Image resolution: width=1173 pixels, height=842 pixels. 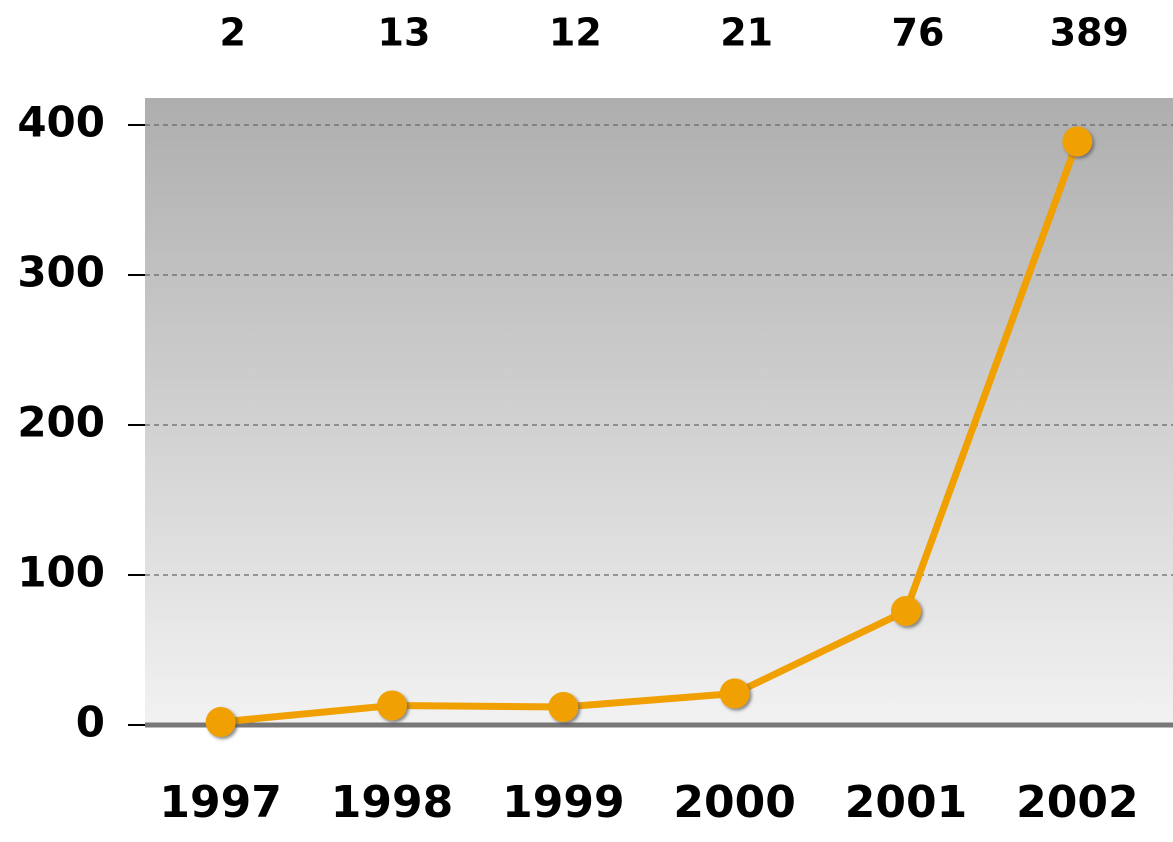 What do you see at coordinates (392, 802) in the screenshot?
I see `x-tick-label: 1998` at bounding box center [392, 802].